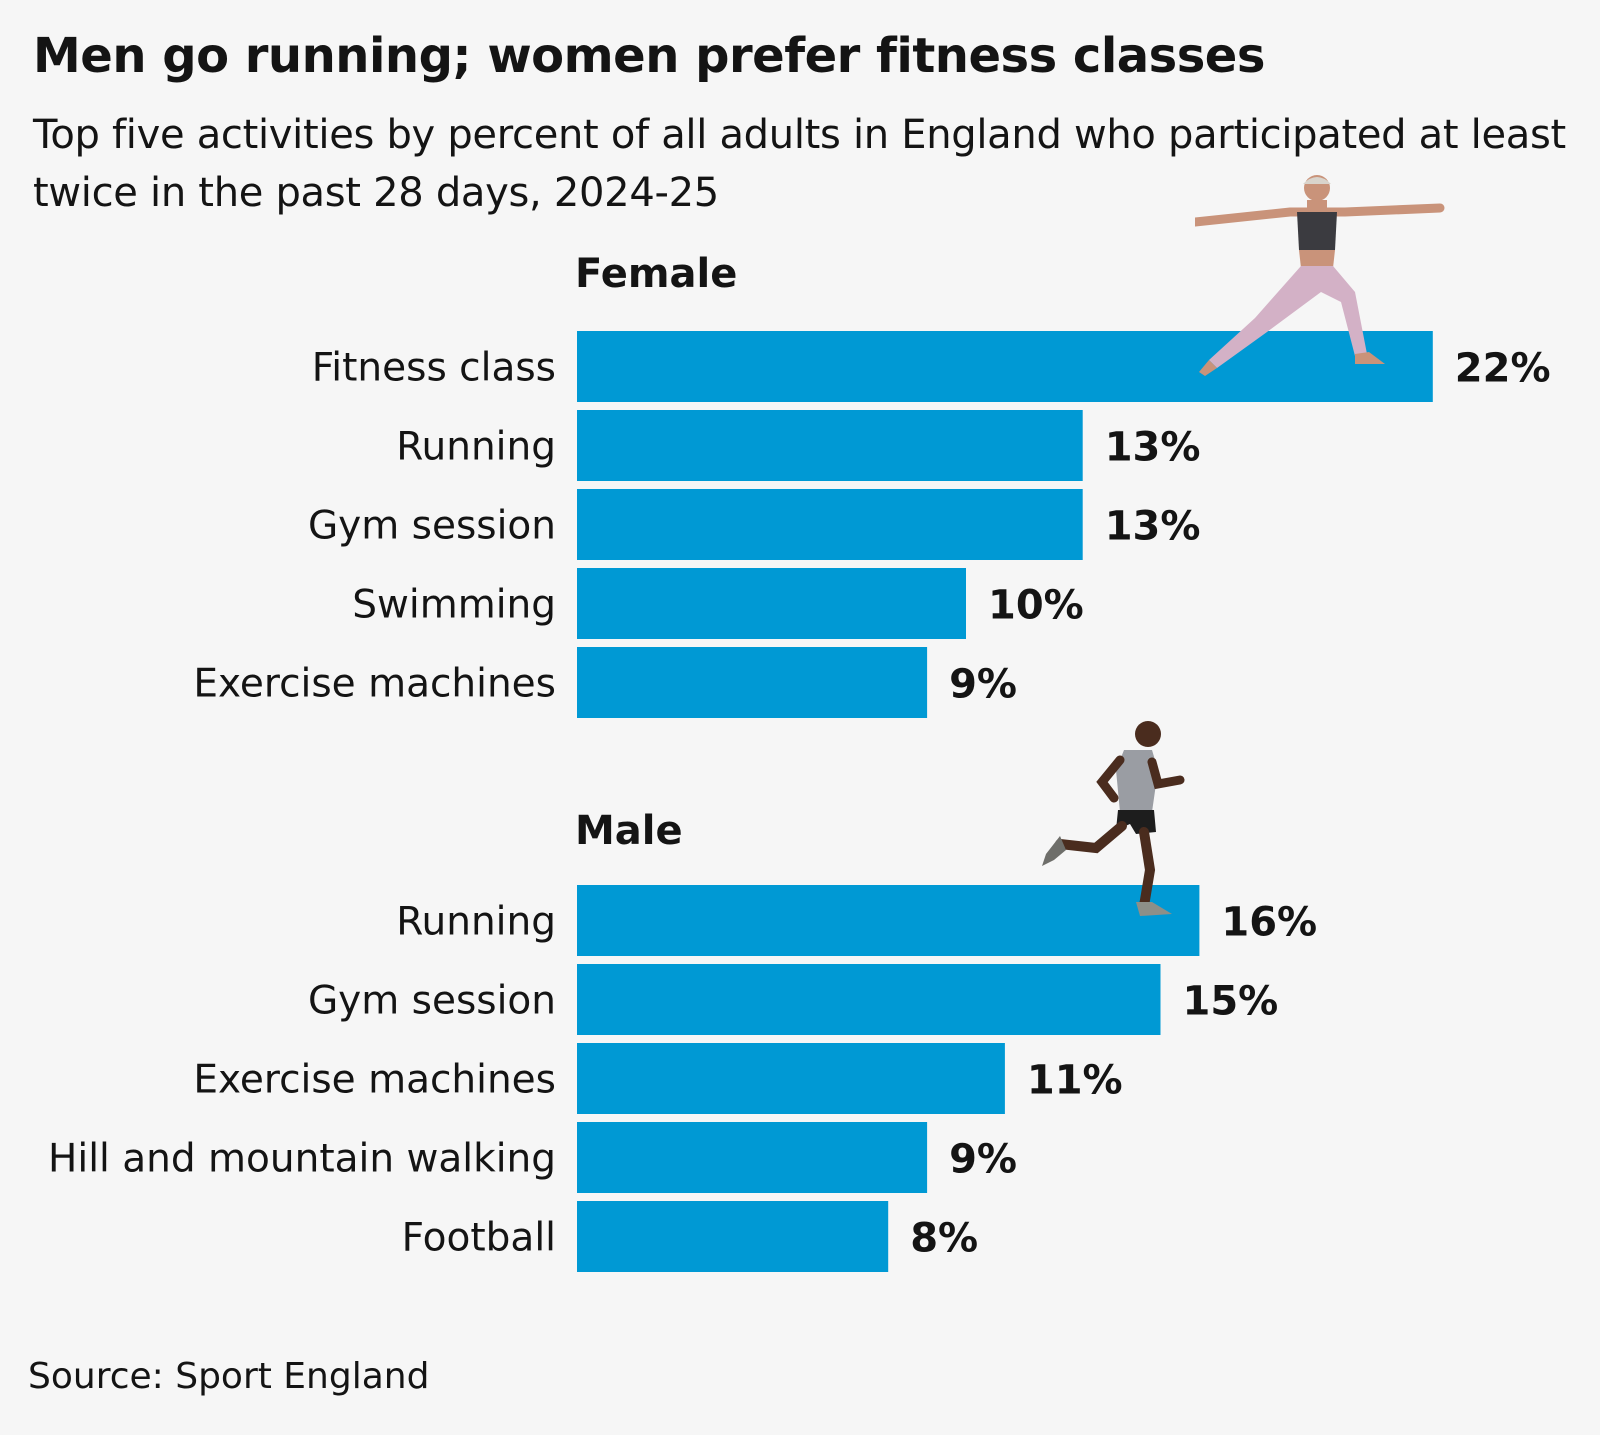  Describe the element at coordinates (1269, 923) in the screenshot. I see `male-value-label-1: 16%` at that location.